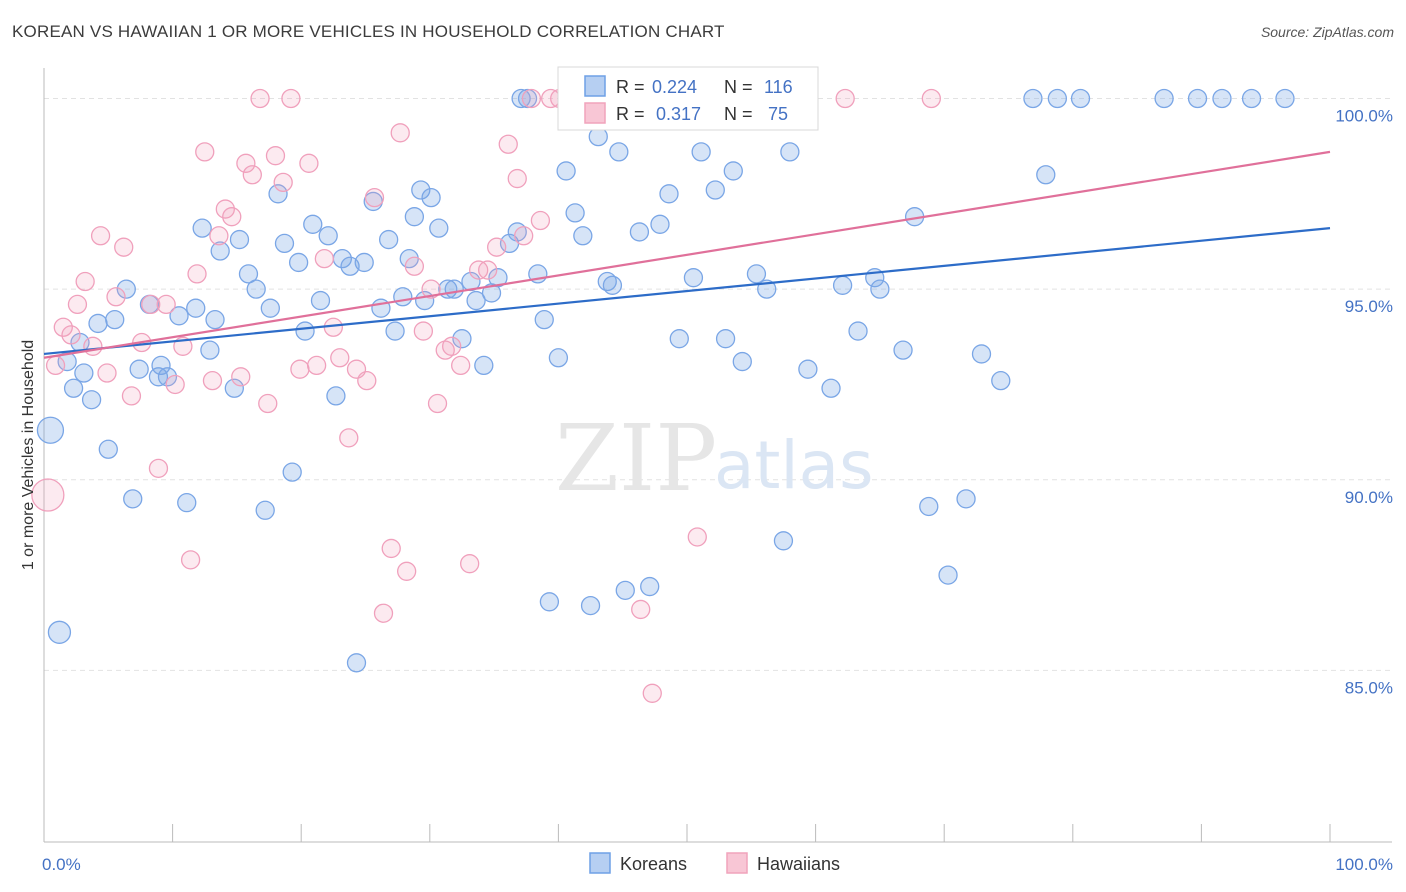  Describe the element at coordinates (737, 863) in the screenshot. I see `hawaiians-swatch` at that location.